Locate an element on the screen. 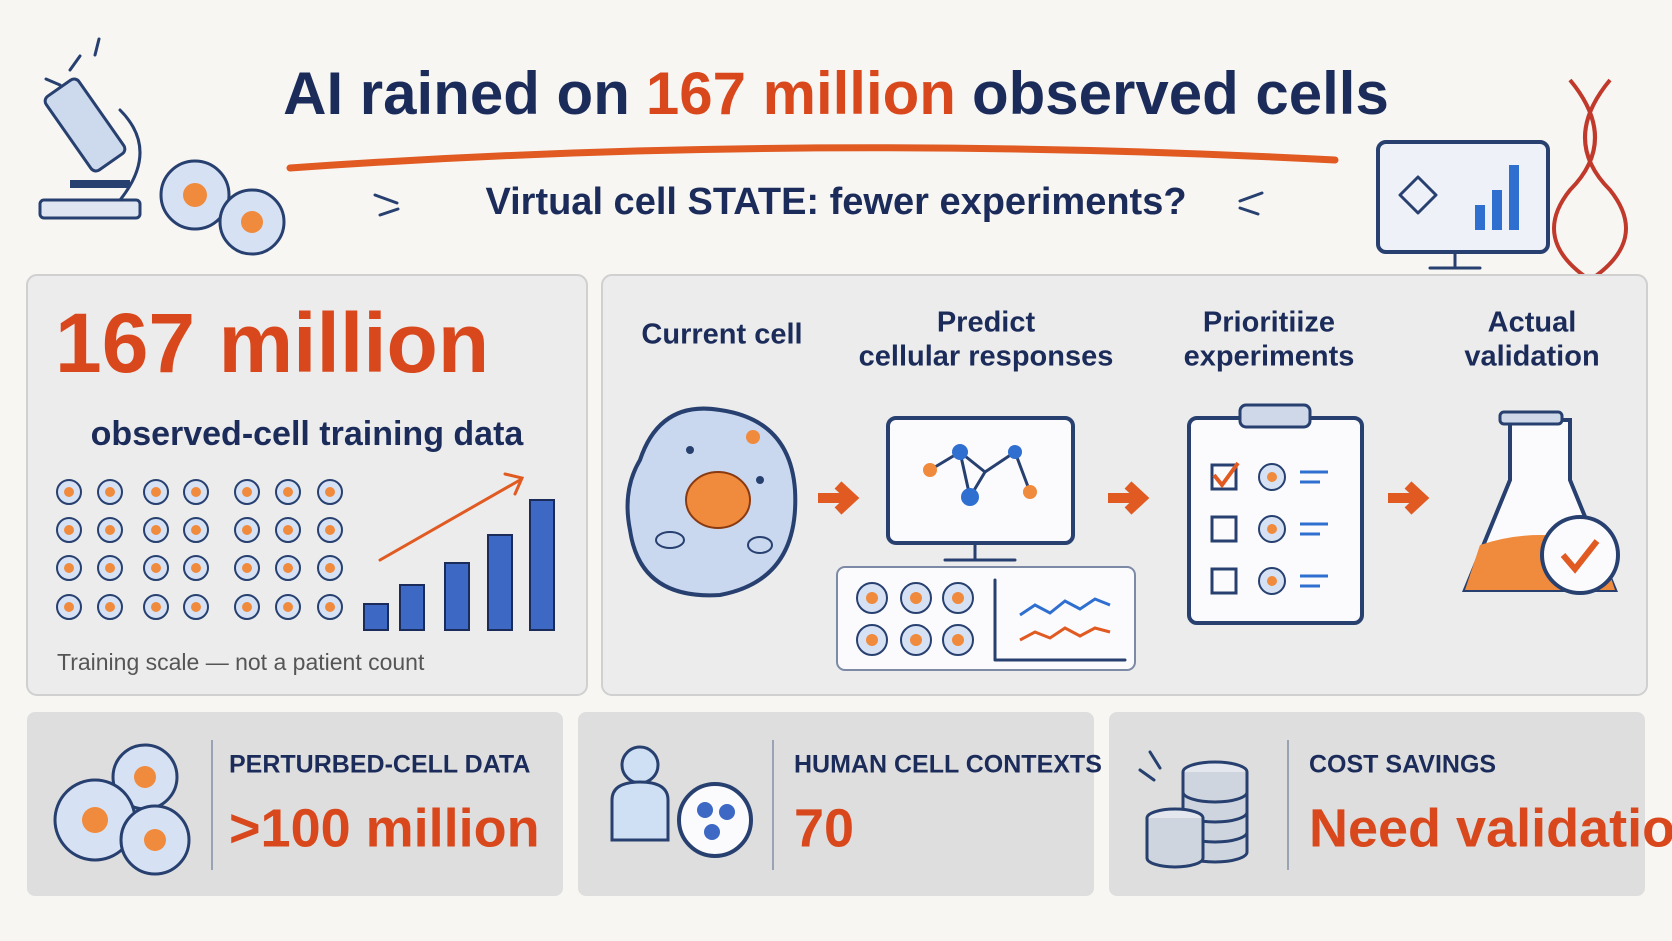 Image resolution: width=1672 pixels, height=941 pixels. flow-arrows is located at coordinates (1124, 498).